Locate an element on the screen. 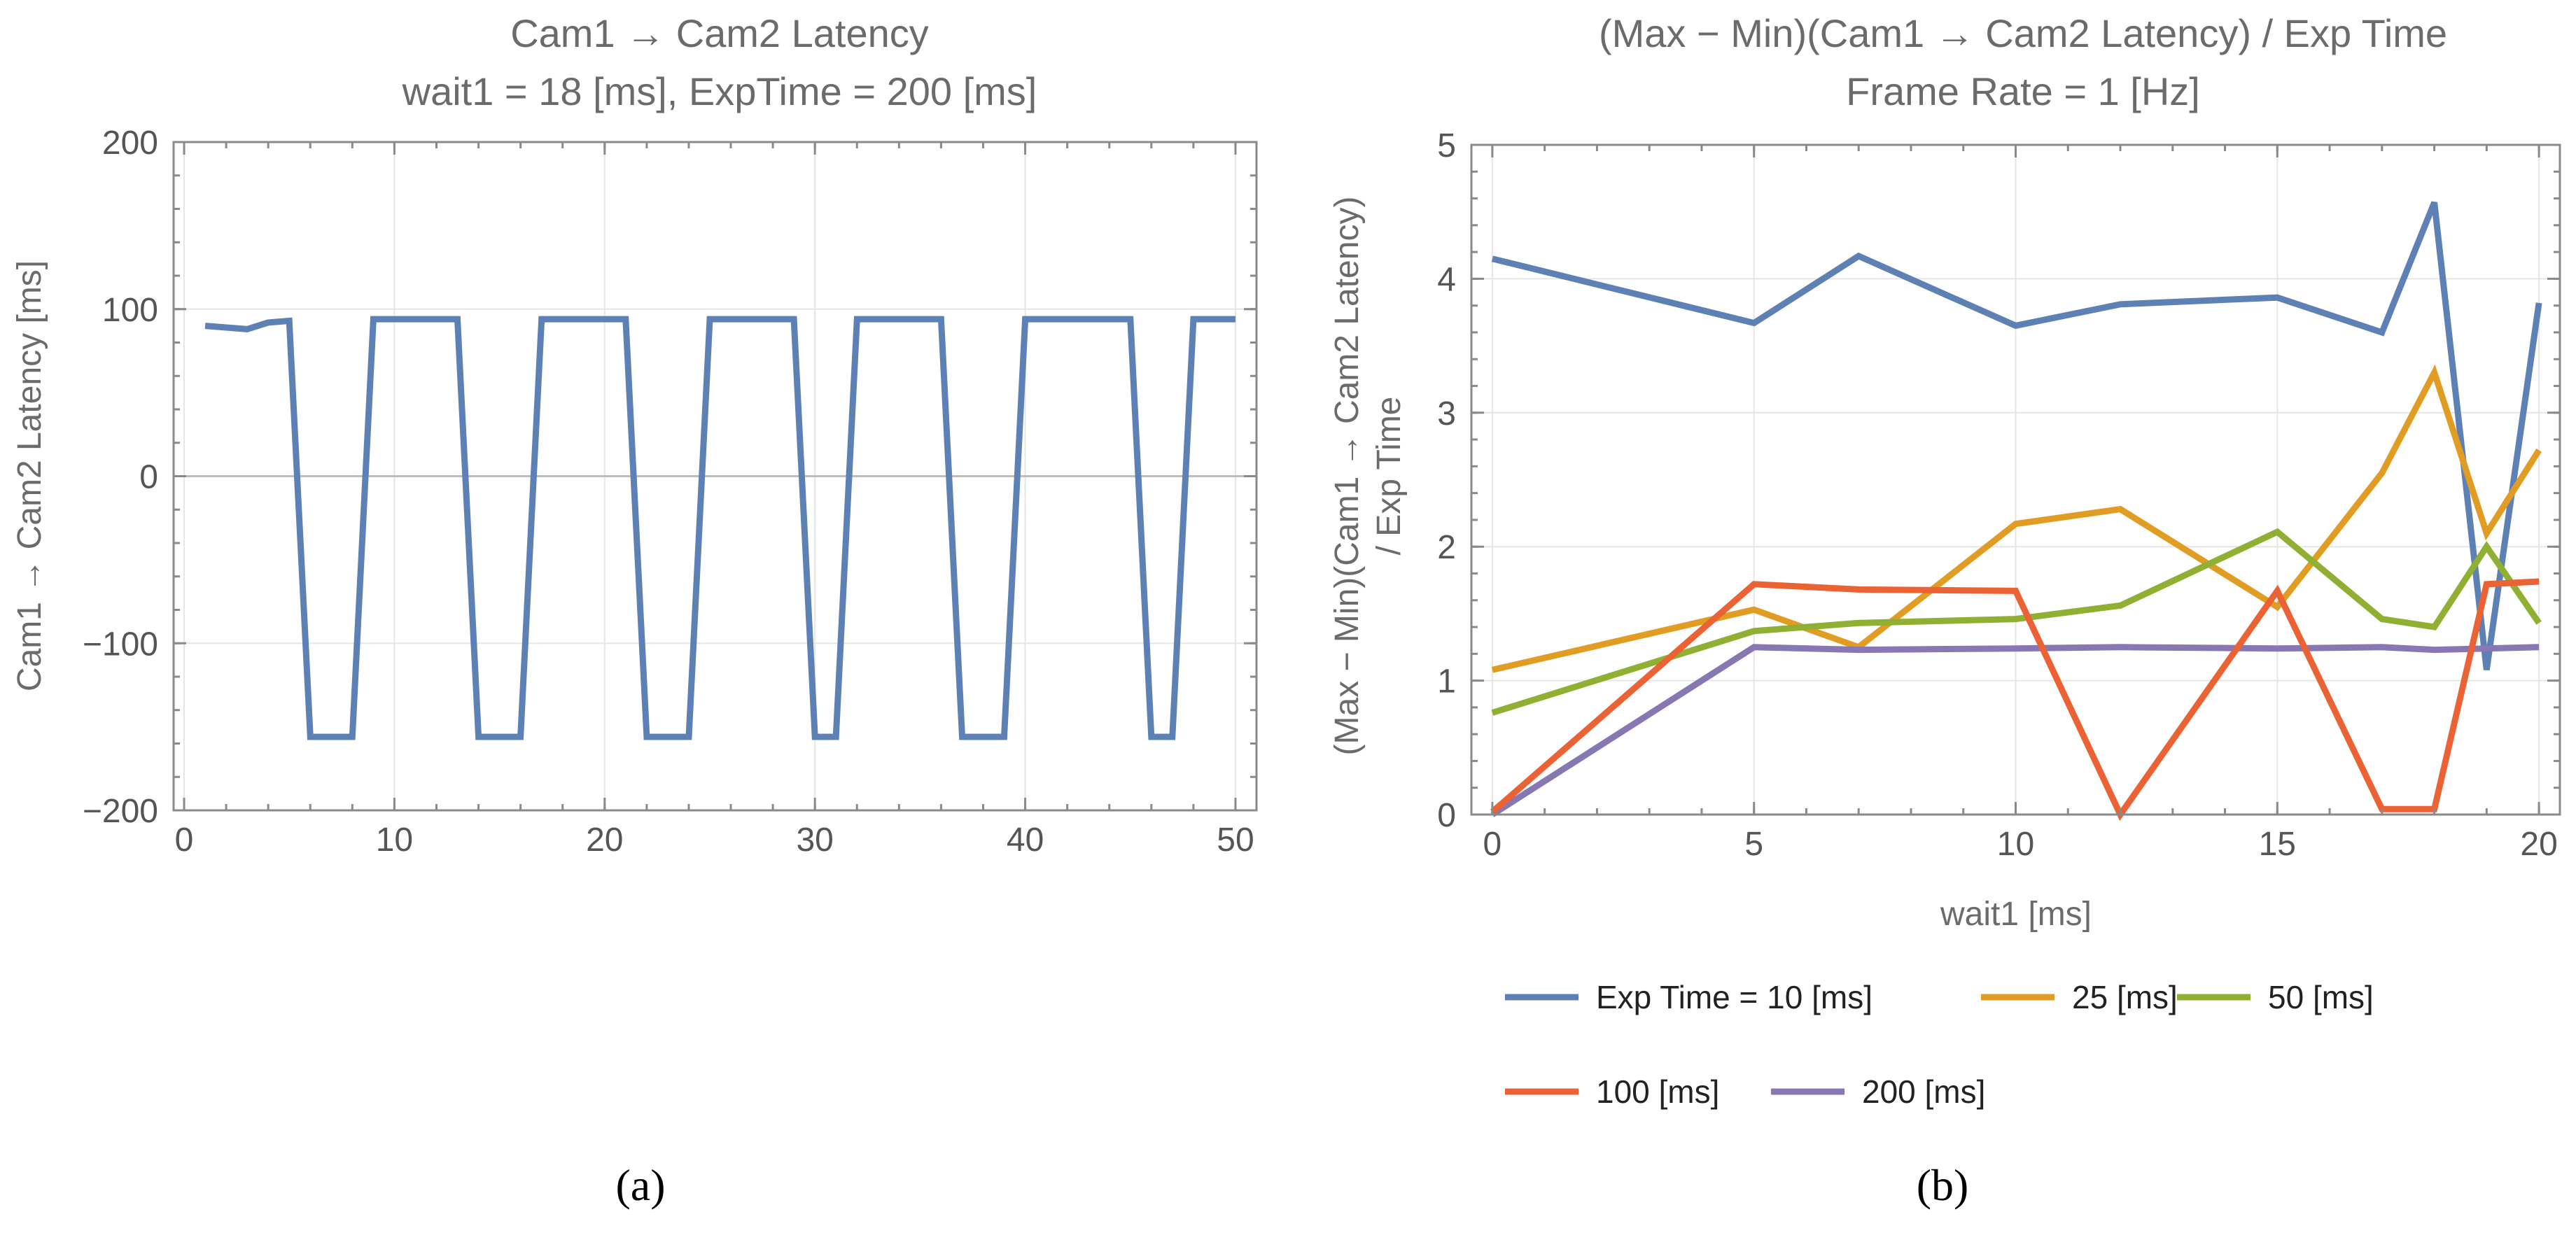 The height and width of the screenshot is (1233, 2576). y-tick-label: −100 is located at coordinates (120, 644).